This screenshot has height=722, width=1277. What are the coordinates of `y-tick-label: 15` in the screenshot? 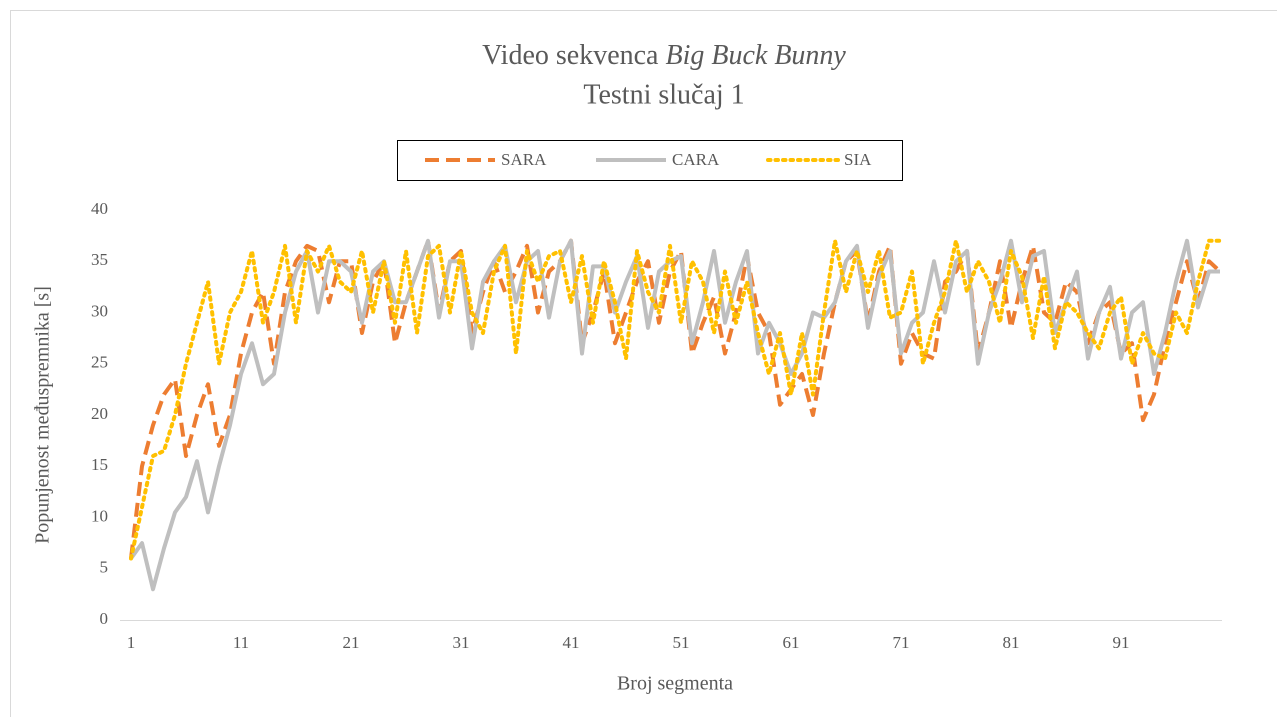 It's located at (99, 464).